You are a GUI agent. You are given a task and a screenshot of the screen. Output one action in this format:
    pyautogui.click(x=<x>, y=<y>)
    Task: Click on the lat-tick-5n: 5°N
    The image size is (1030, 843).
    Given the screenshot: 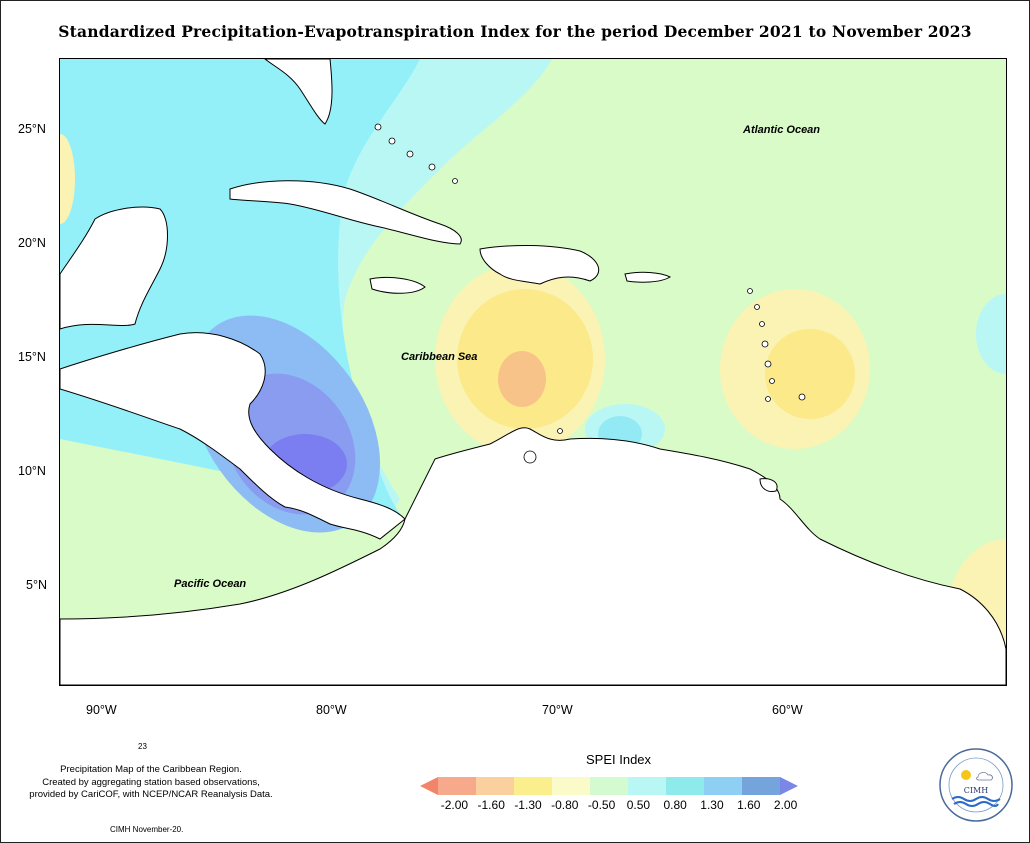 What is the action you would take?
    pyautogui.click(x=36, y=585)
    